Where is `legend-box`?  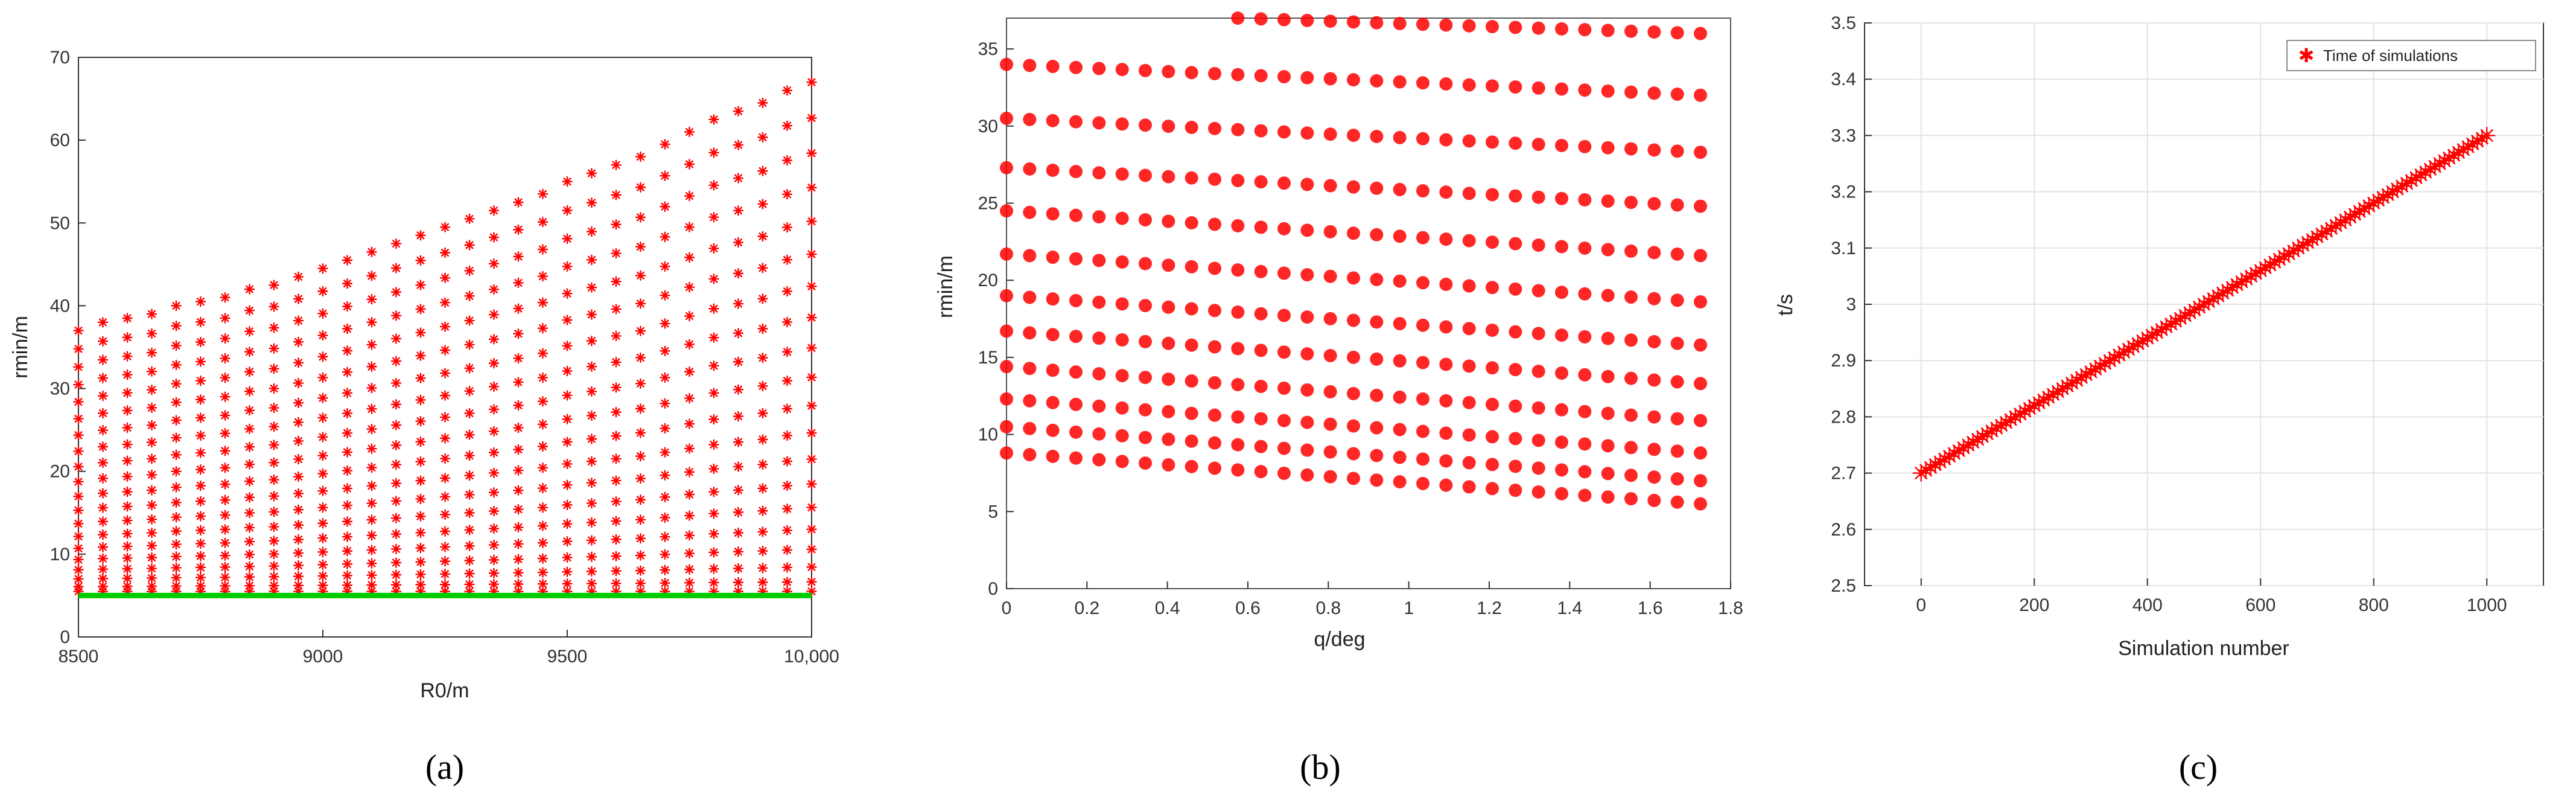
legend-box is located at coordinates (2411, 55).